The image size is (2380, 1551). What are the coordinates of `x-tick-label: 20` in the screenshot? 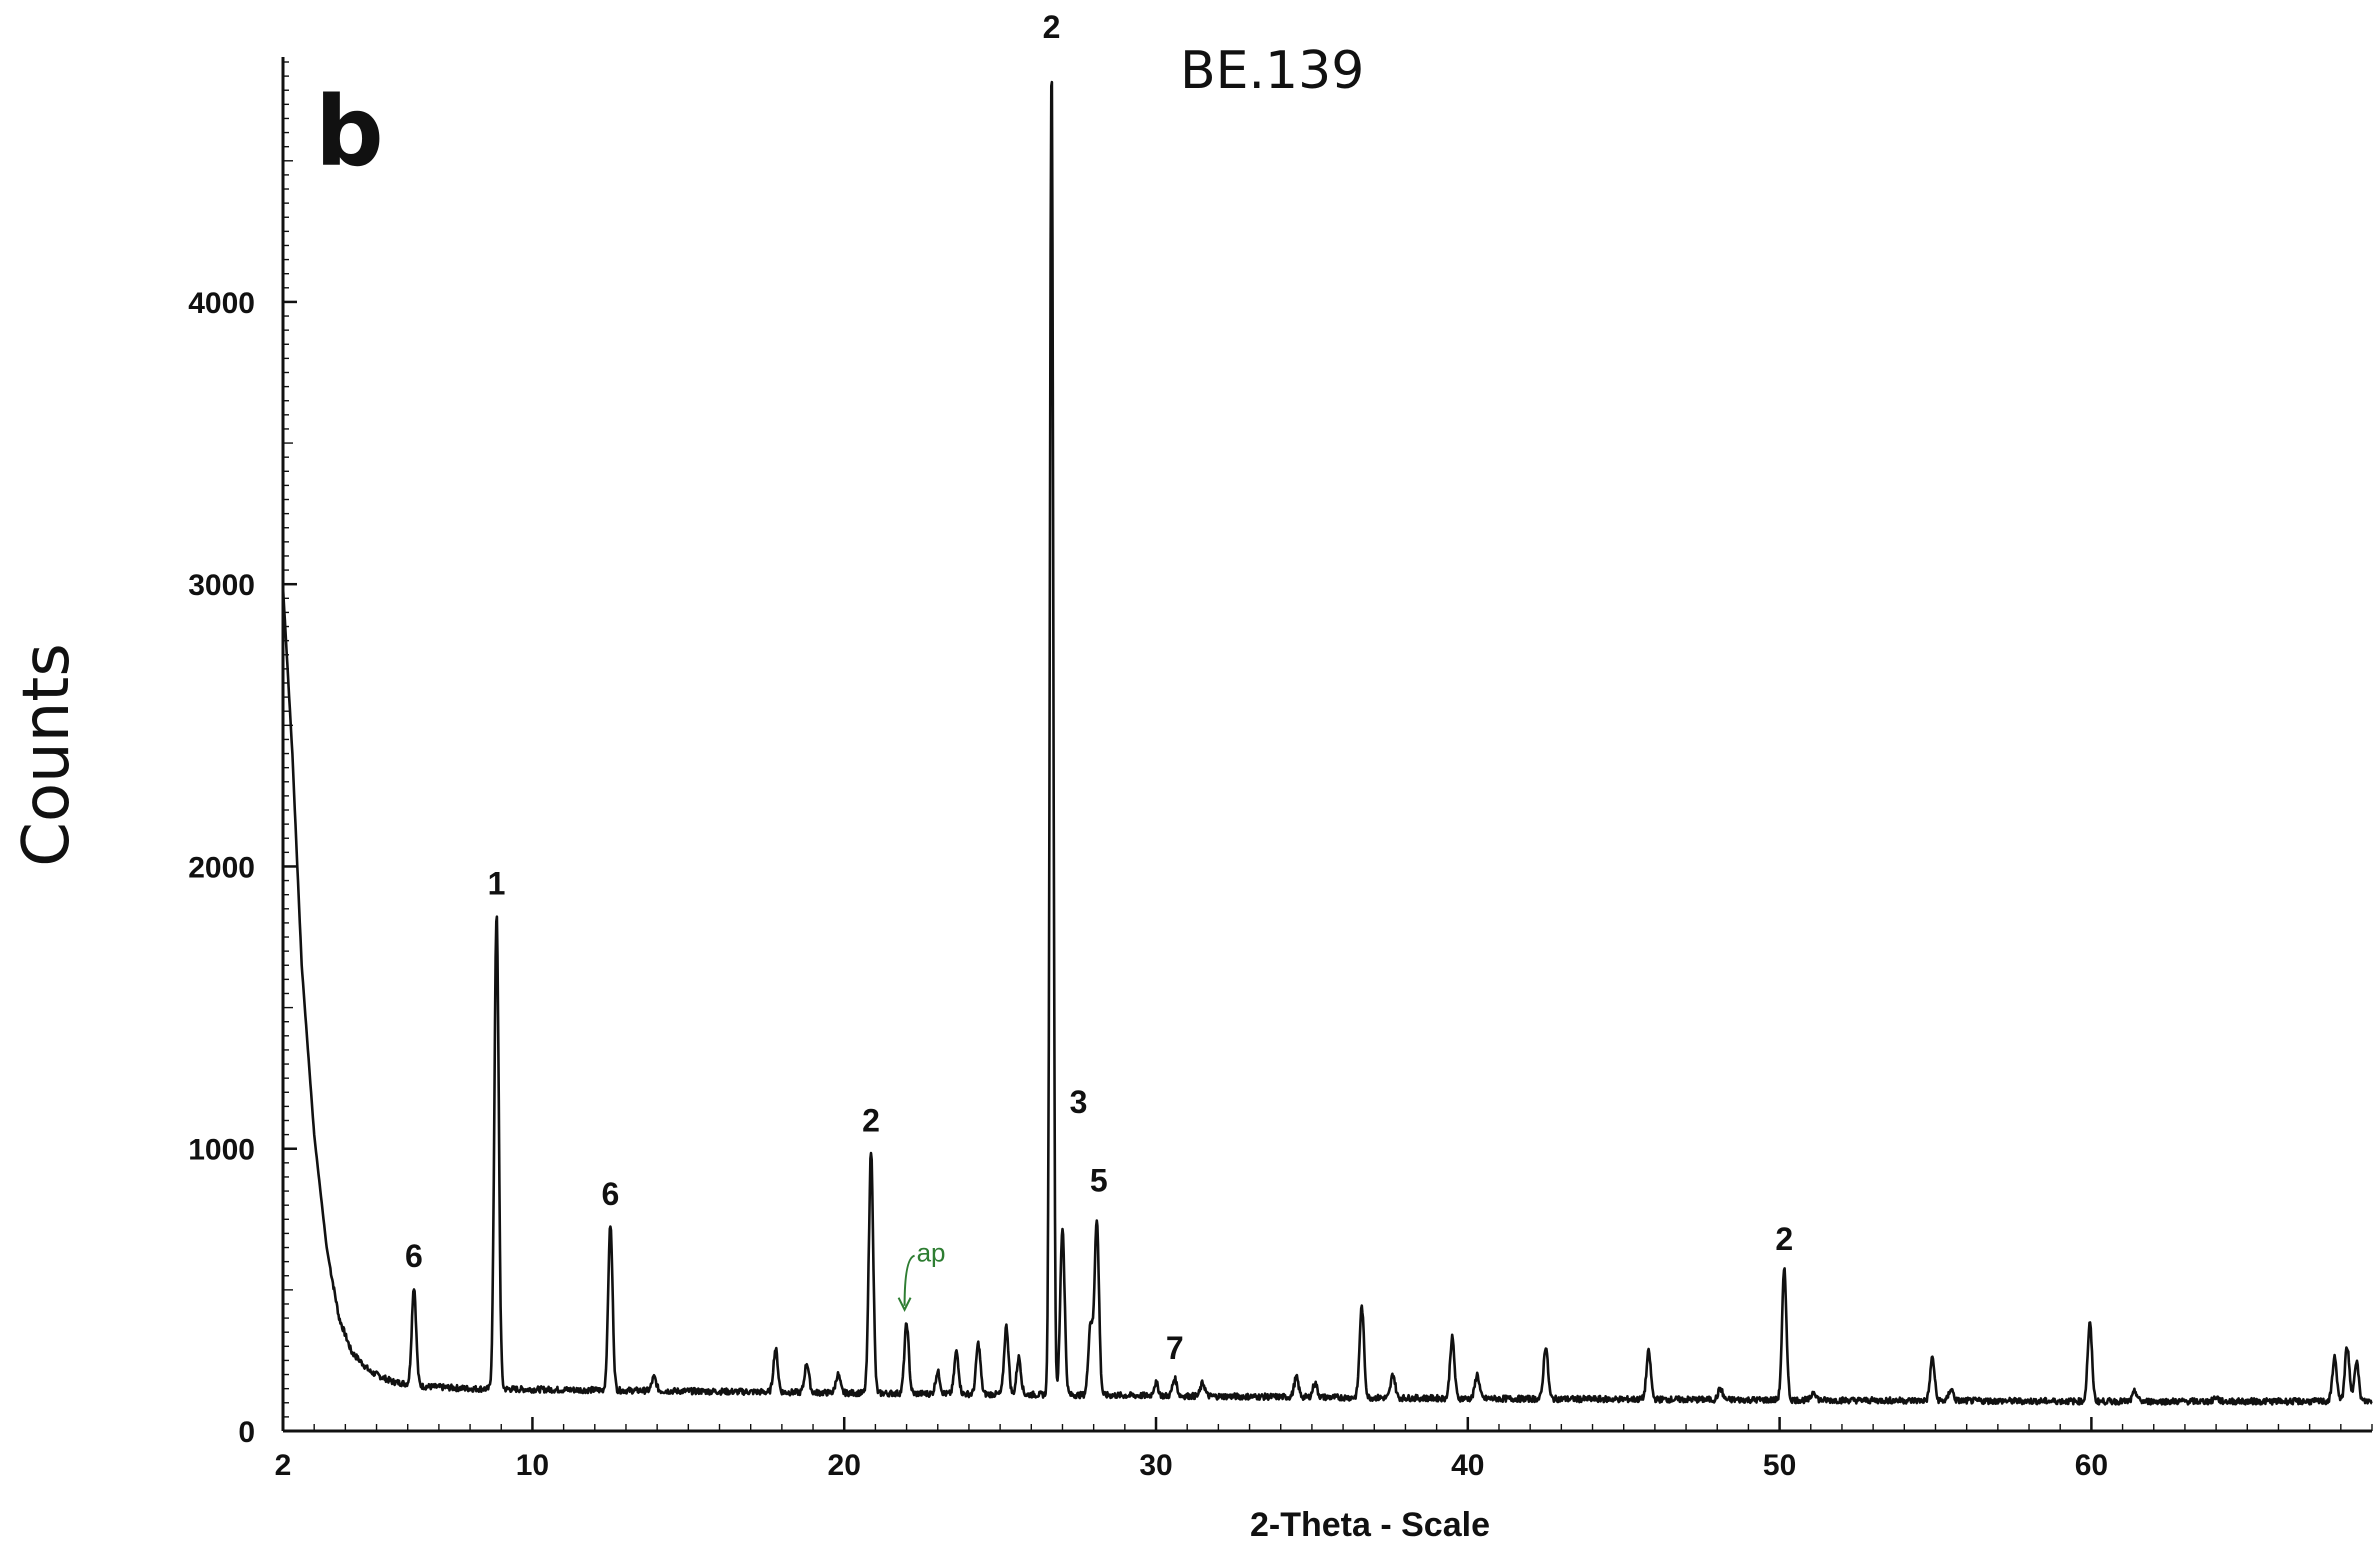 It's located at (844, 1465).